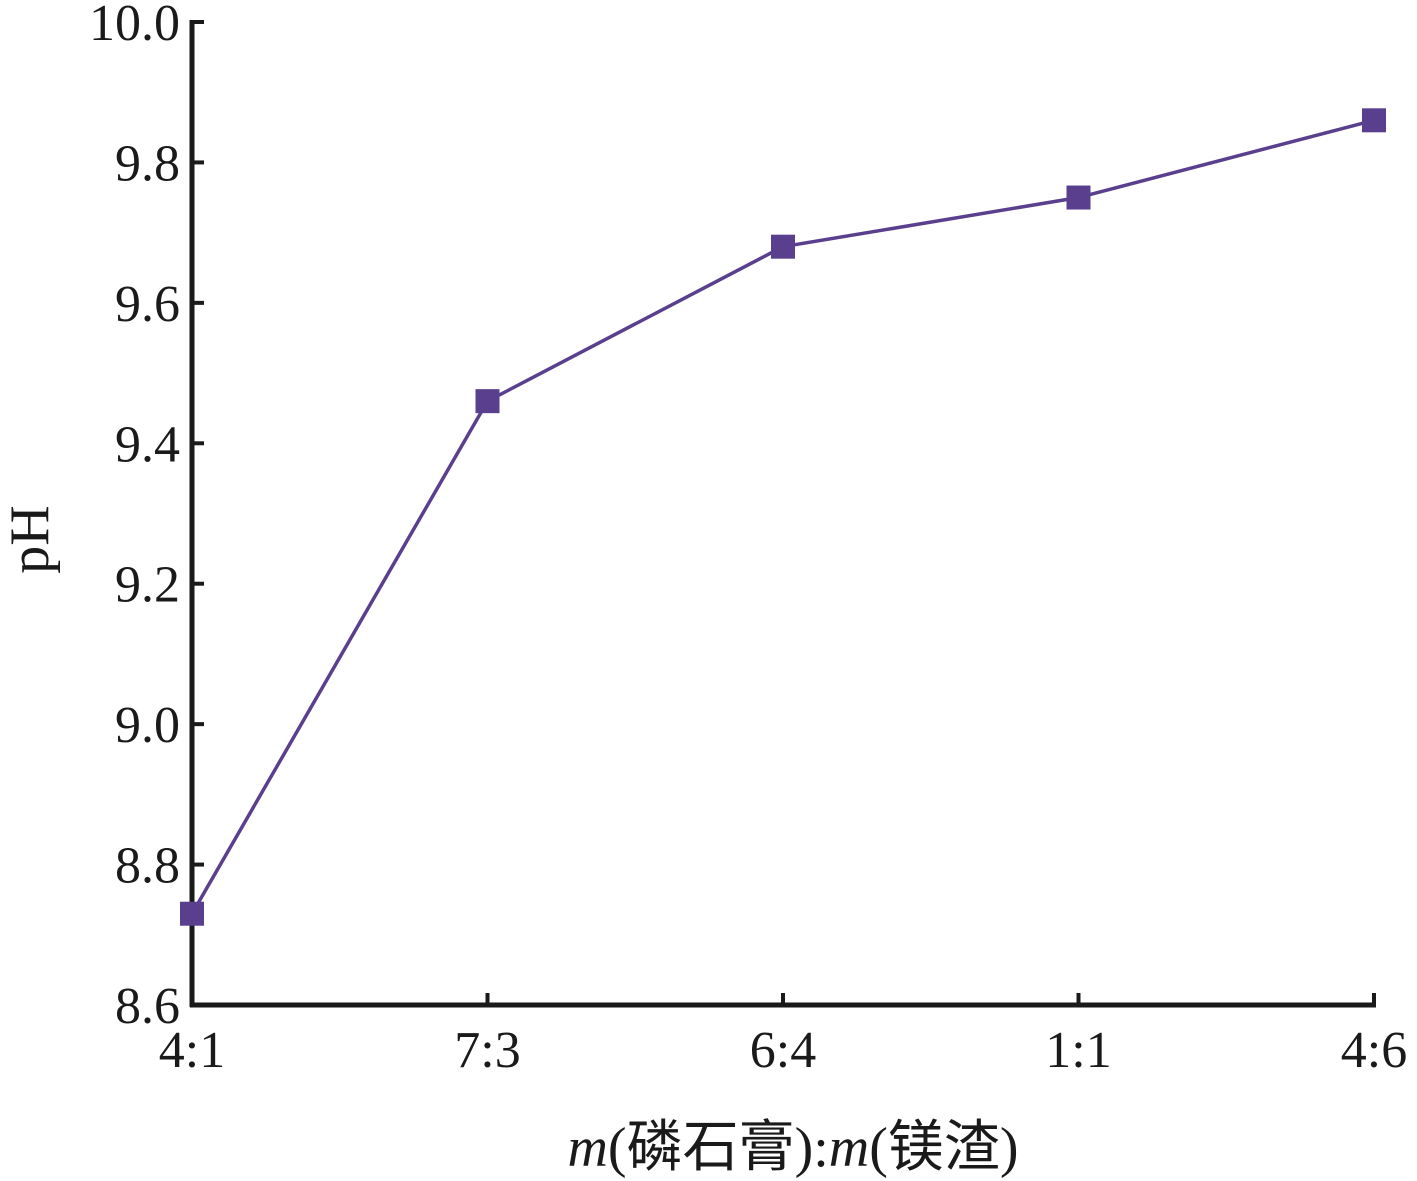  What do you see at coordinates (147, 304) in the screenshot?
I see `y-tick-label: 9.6` at bounding box center [147, 304].